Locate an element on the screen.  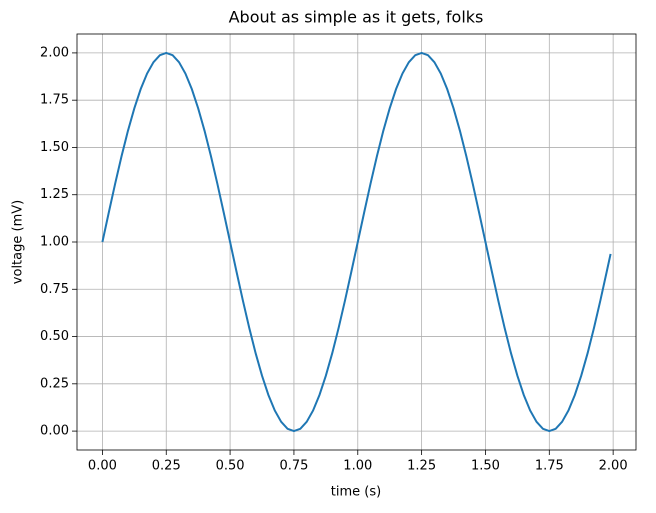
x-tick-label: 0.75 is located at coordinates (293, 466).